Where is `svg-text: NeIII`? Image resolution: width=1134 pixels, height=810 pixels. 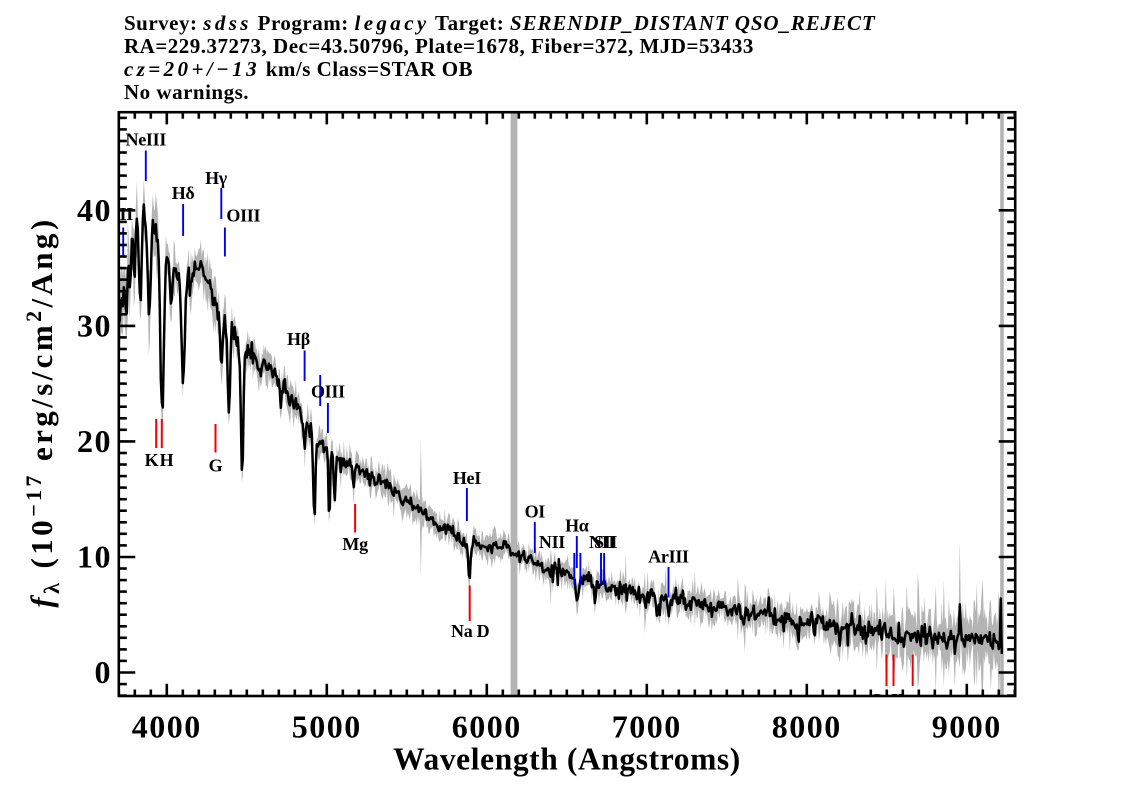
svg-text: NeIII is located at coordinates (146, 140).